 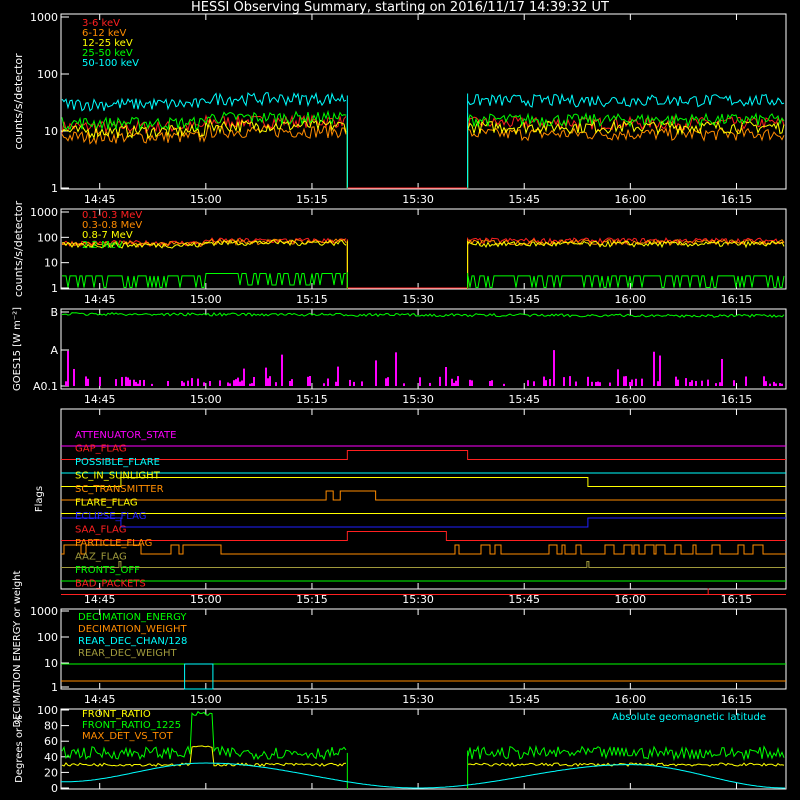 What do you see at coordinates (737, 399) in the screenshot?
I see `time-tick-label: 16:15` at bounding box center [737, 399].